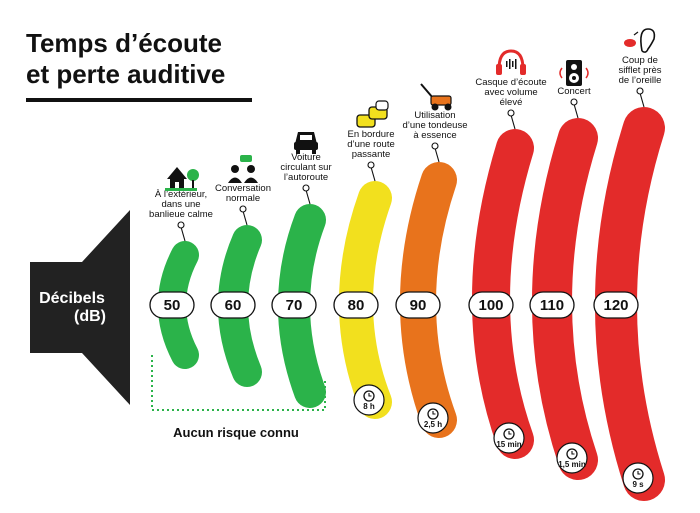 The height and width of the screenshot is (513, 700). What do you see at coordinates (511, 62) in the screenshot?
I see `headphones-icon` at bounding box center [511, 62].